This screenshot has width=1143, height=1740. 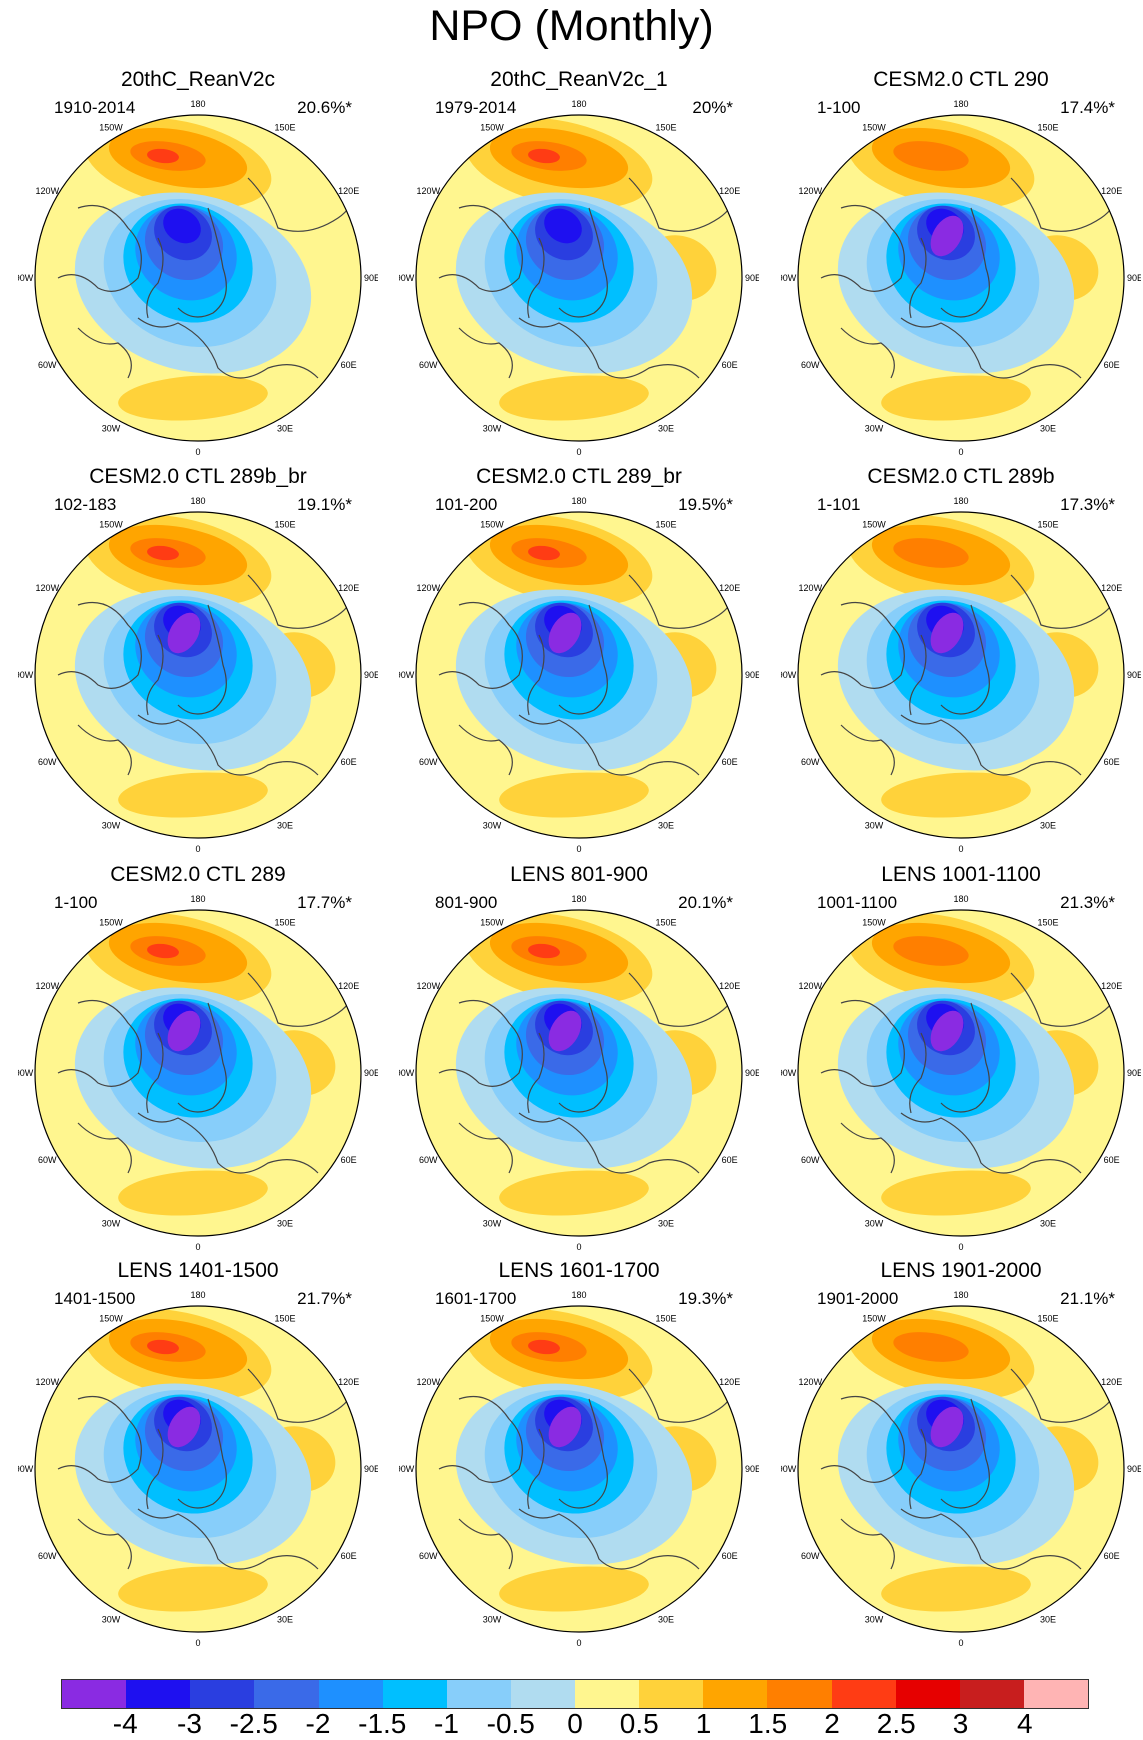 What do you see at coordinates (752, 1469) in the screenshot?
I see `longitude-label: 90E` at bounding box center [752, 1469].